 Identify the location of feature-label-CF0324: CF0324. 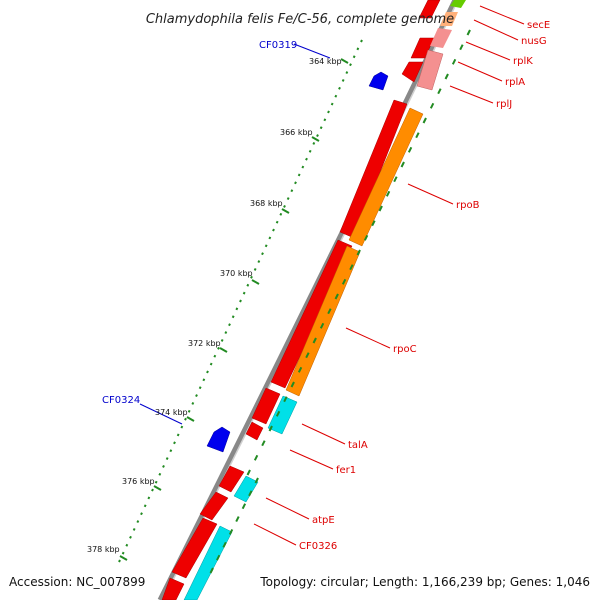
(121, 400).